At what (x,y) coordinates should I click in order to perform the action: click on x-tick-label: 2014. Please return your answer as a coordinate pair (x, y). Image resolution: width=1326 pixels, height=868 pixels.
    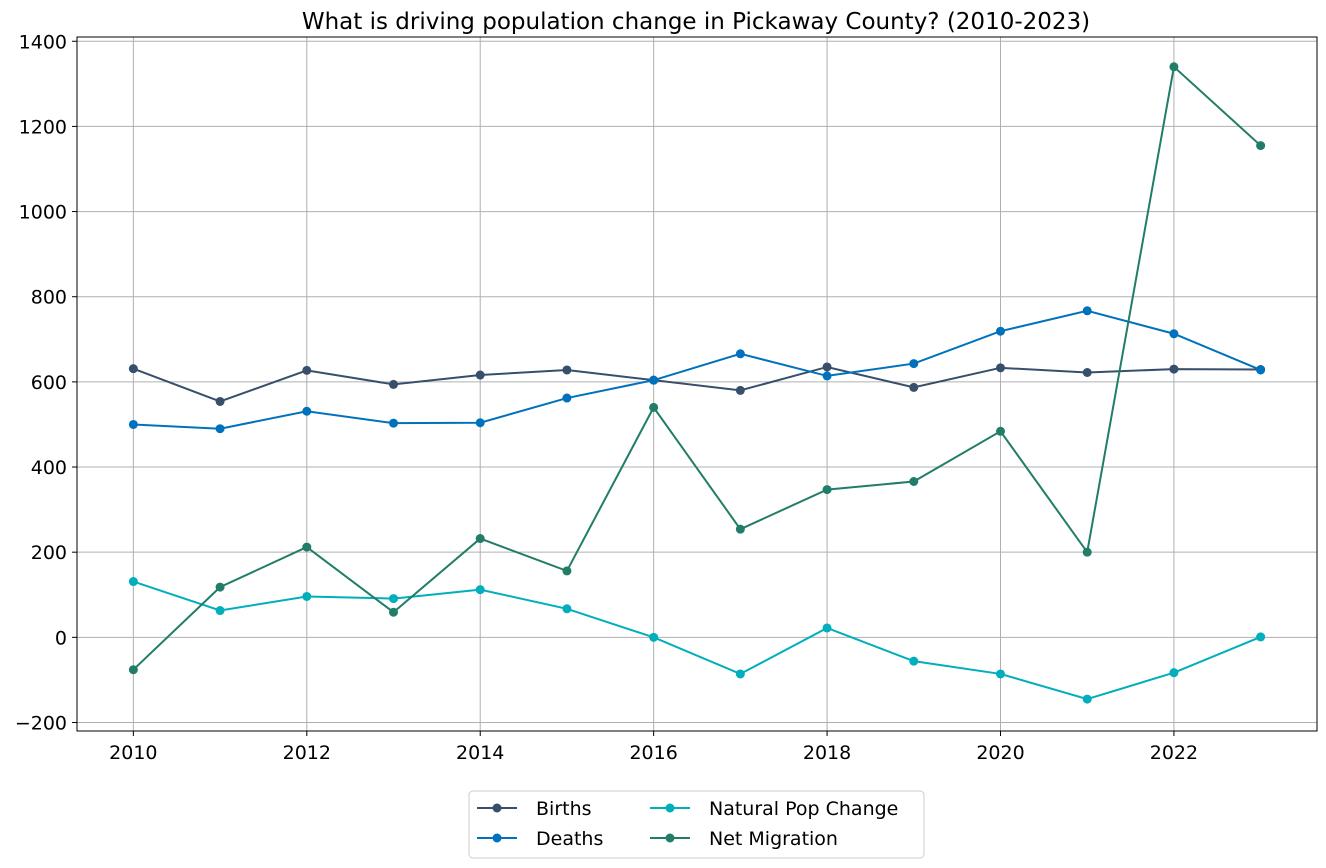
    Looking at the image, I should click on (480, 753).